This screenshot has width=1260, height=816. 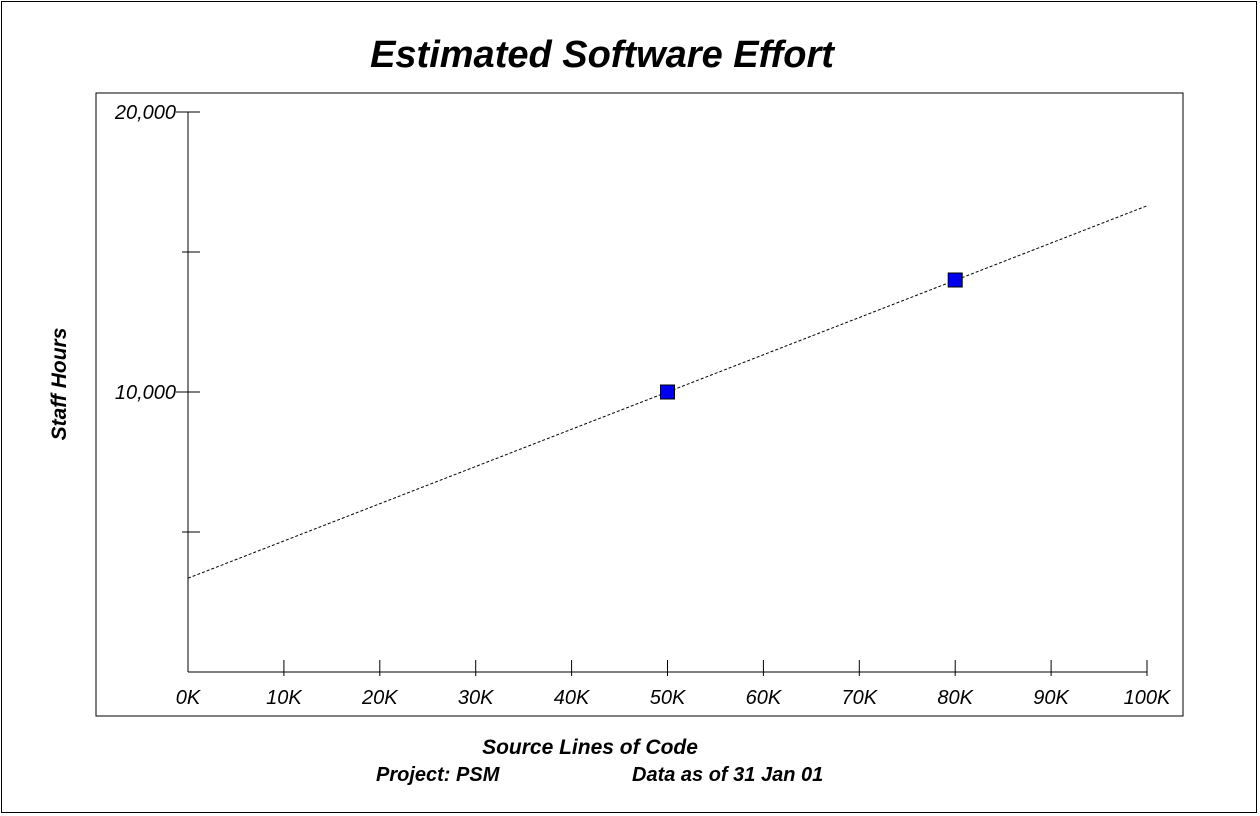 What do you see at coordinates (955, 698) in the screenshot?
I see `x-tick-label: 80K` at bounding box center [955, 698].